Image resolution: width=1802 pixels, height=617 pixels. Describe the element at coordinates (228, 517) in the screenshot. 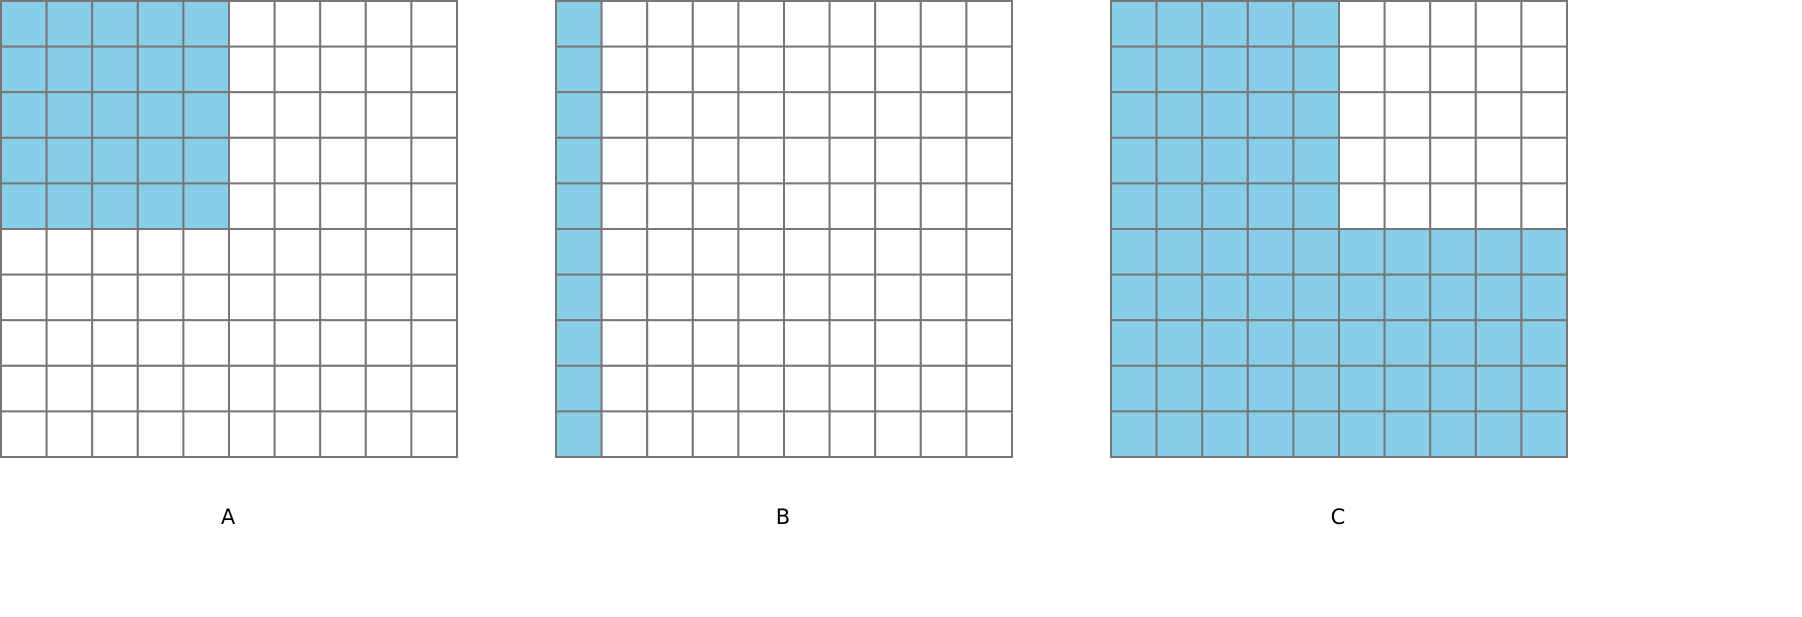

I see `grid-a-label: A` at that location.